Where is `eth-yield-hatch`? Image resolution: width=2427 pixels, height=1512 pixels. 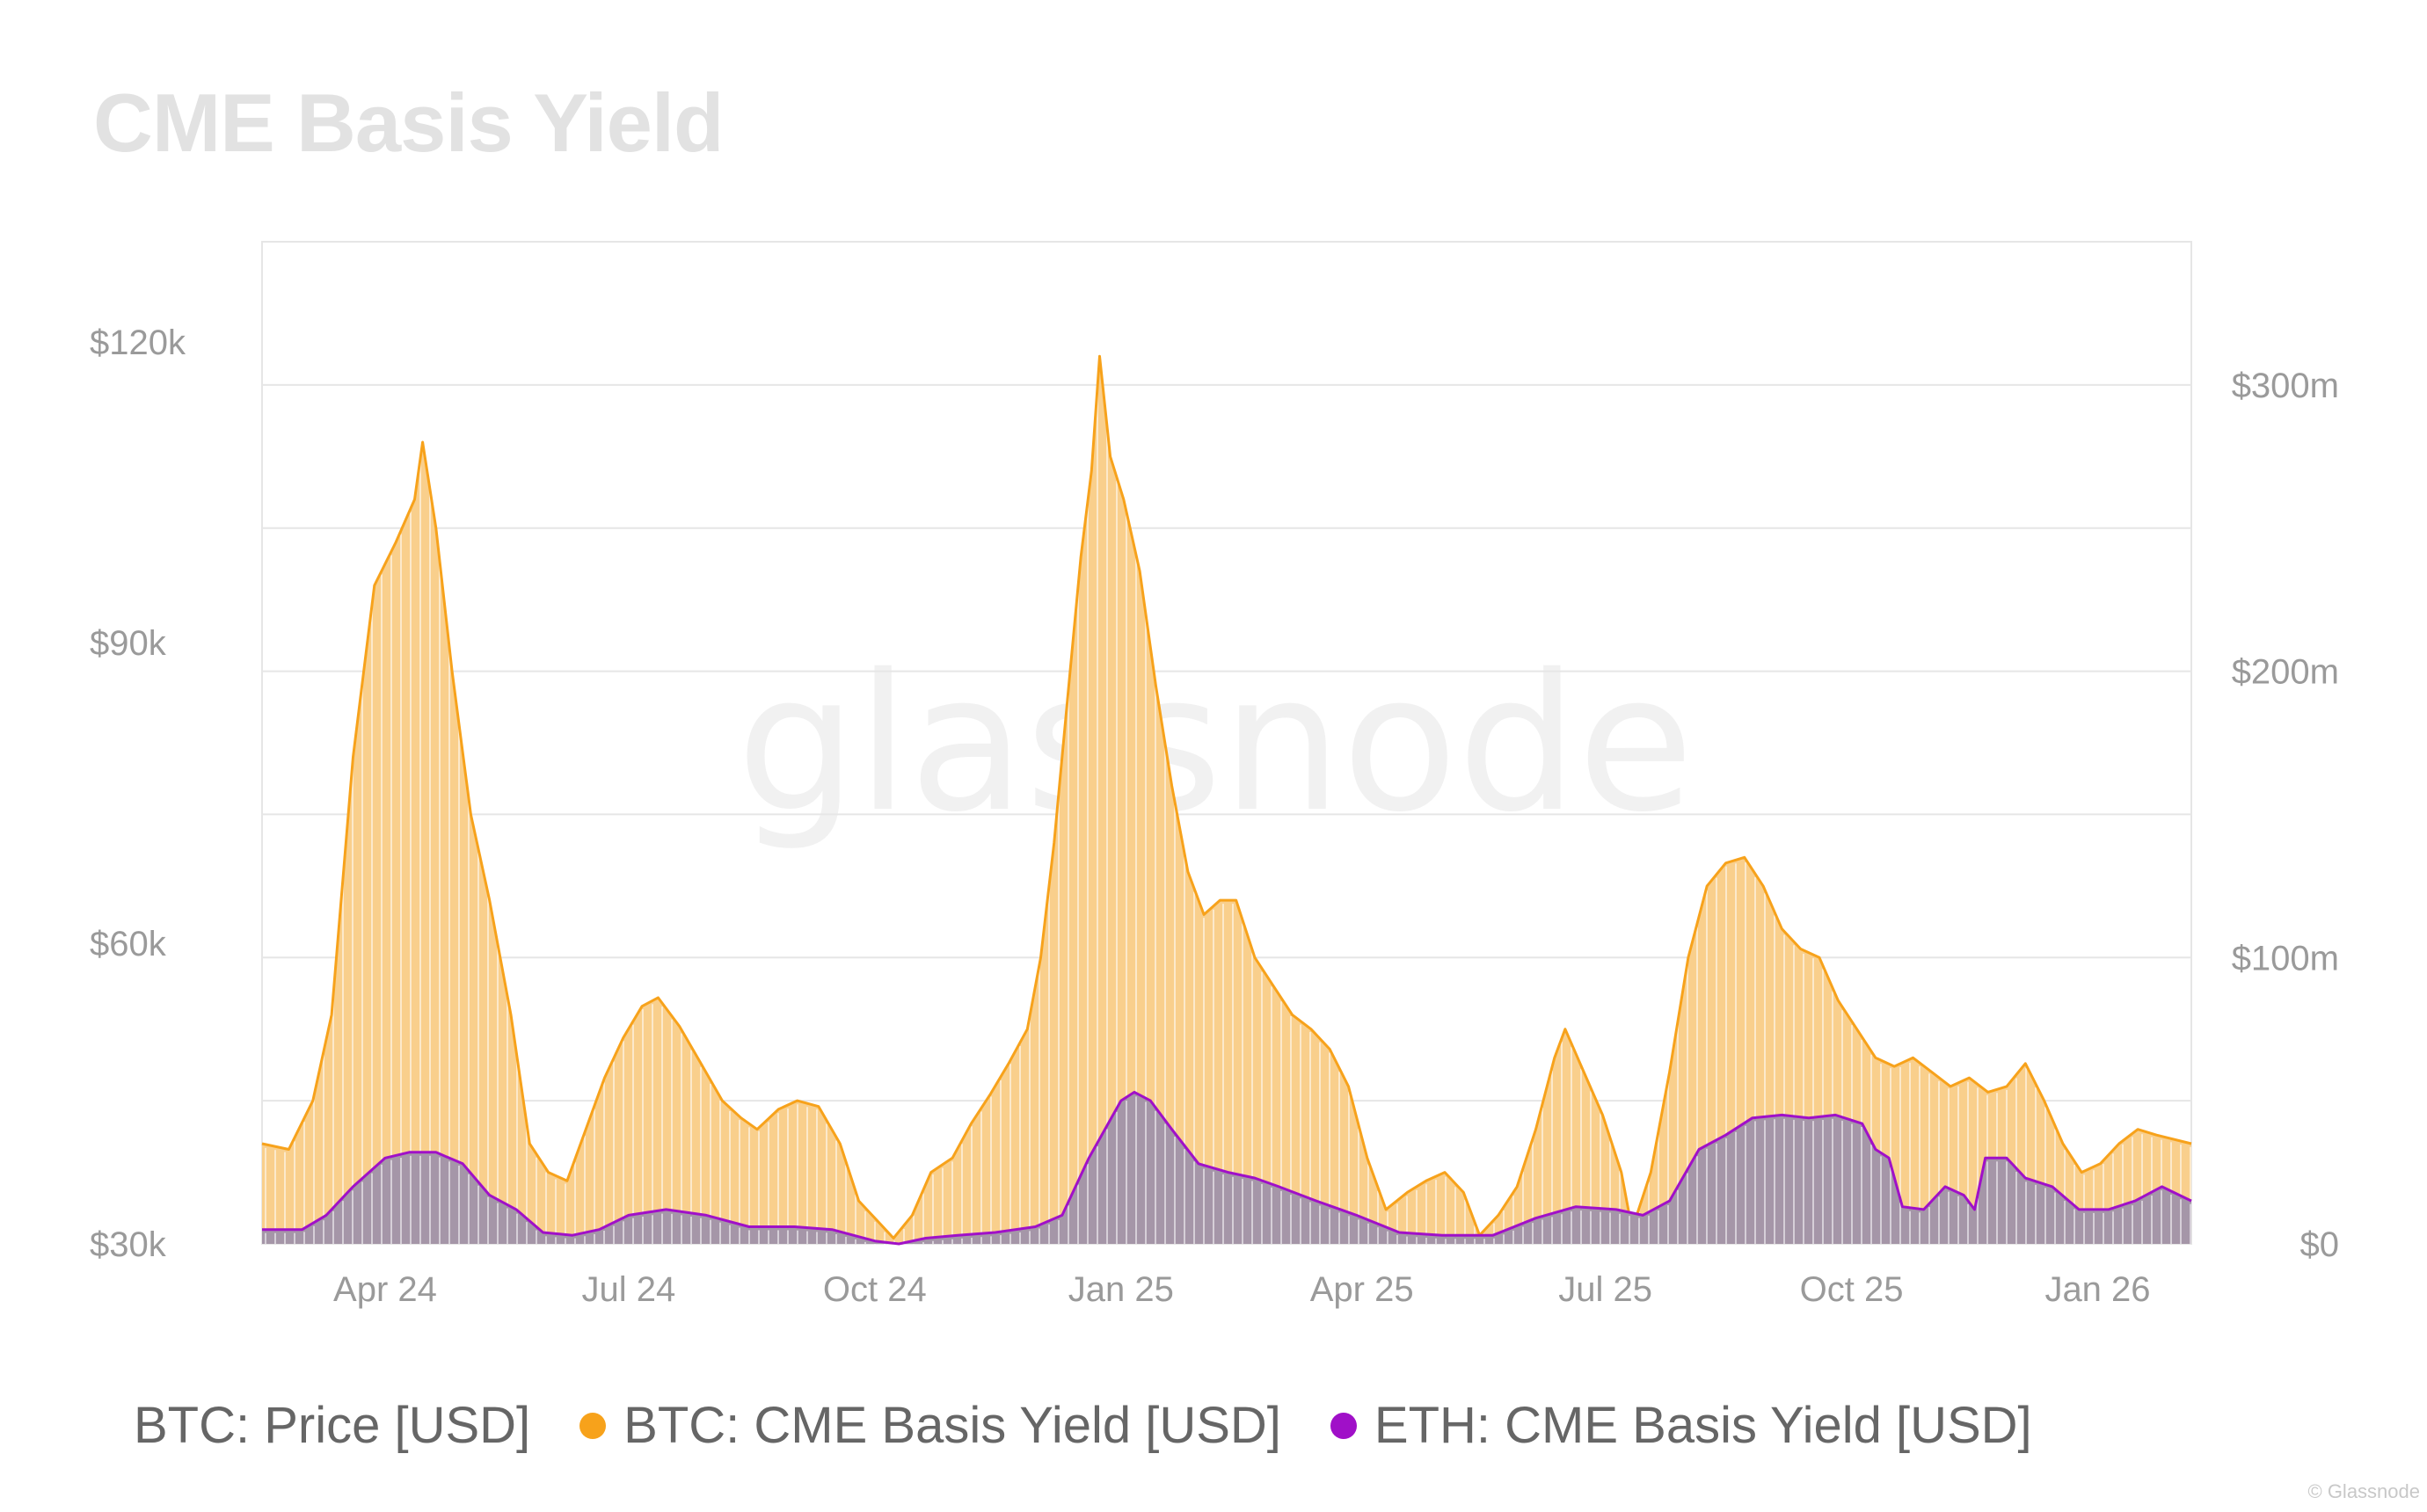 eth-yield-hatch is located at coordinates (1228, 1172).